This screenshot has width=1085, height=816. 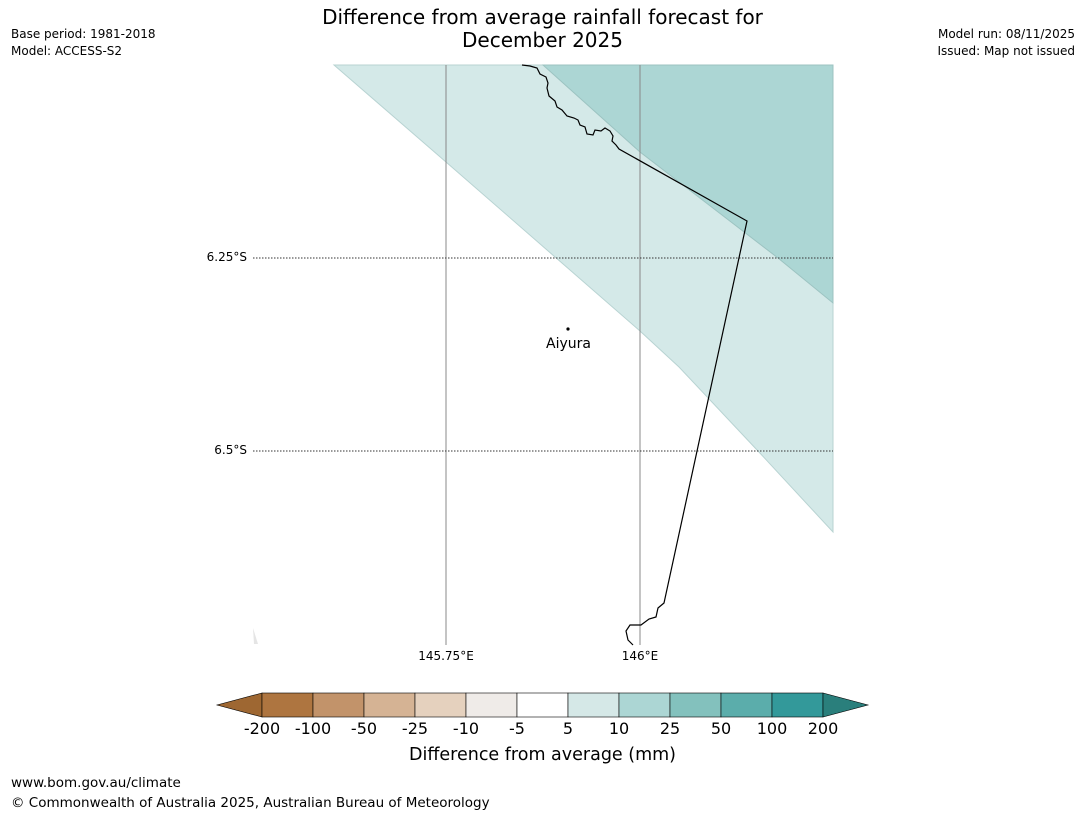 I want to click on place-label-aiyura: Aiyura, so click(x=568, y=344).